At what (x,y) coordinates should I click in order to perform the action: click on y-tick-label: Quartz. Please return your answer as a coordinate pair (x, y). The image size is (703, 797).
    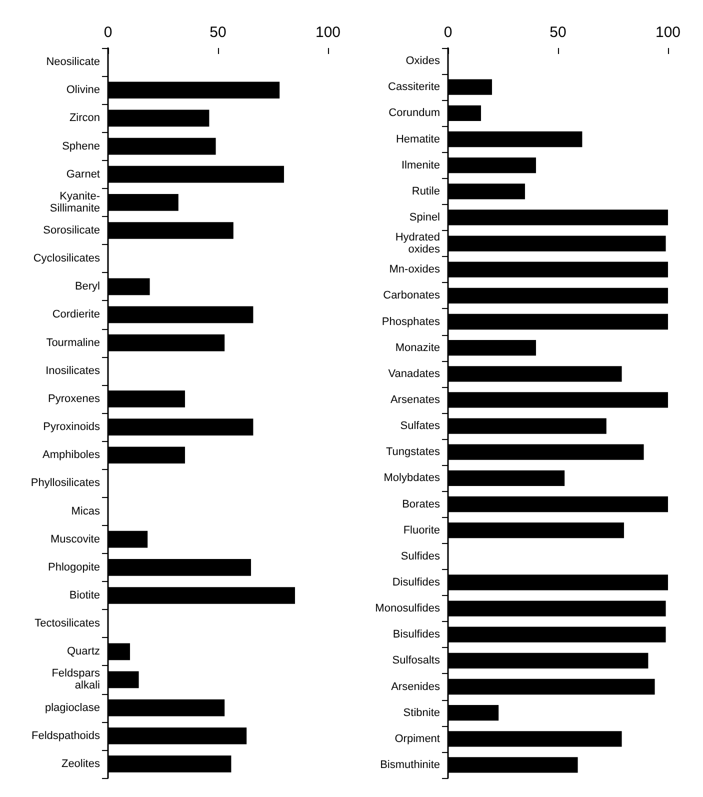
    Looking at the image, I should click on (83, 652).